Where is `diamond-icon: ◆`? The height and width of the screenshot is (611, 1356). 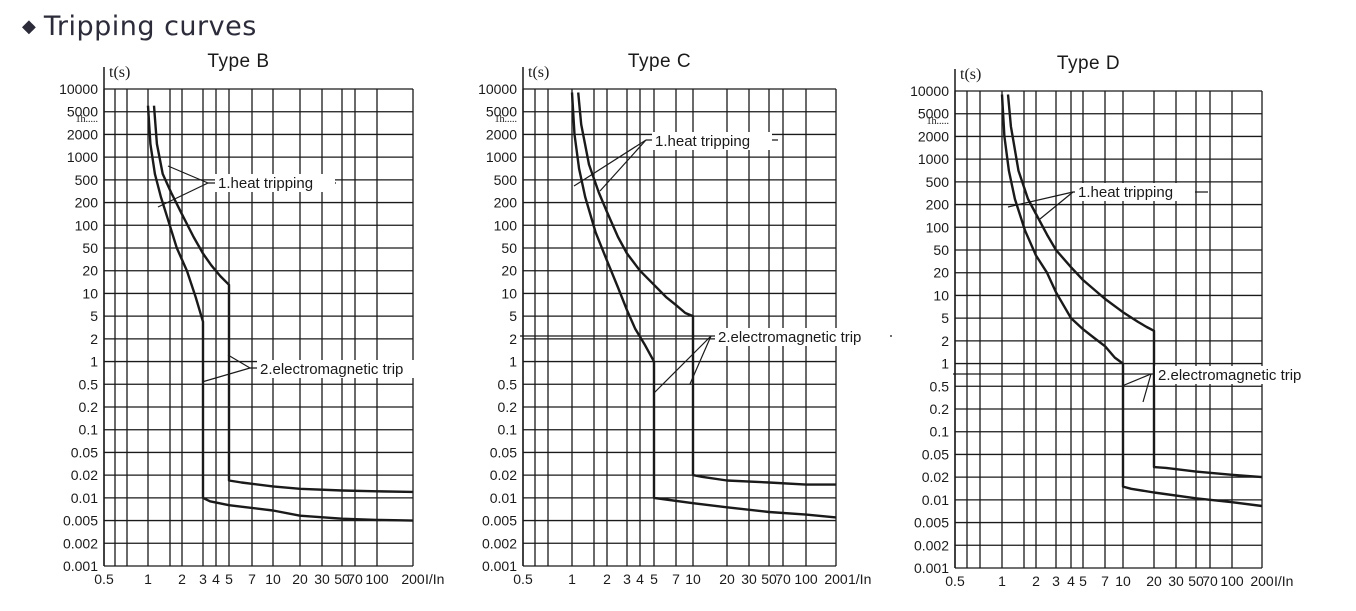 diamond-icon: ◆ is located at coordinates (29, 26).